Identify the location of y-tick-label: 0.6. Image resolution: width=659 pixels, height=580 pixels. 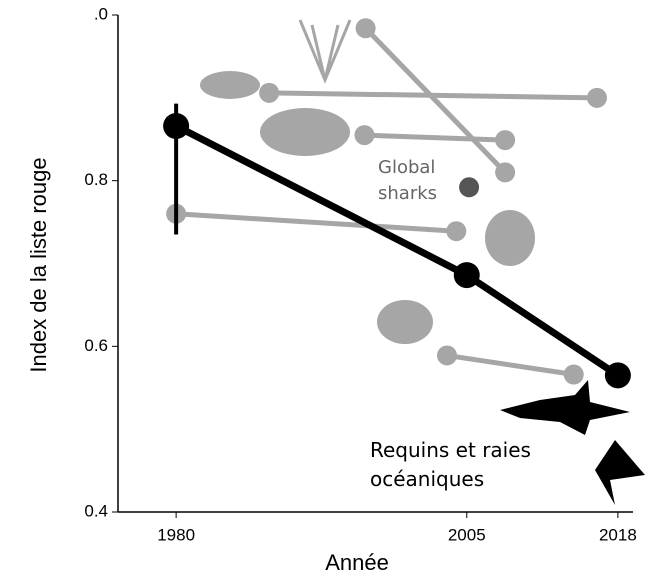
(96, 345).